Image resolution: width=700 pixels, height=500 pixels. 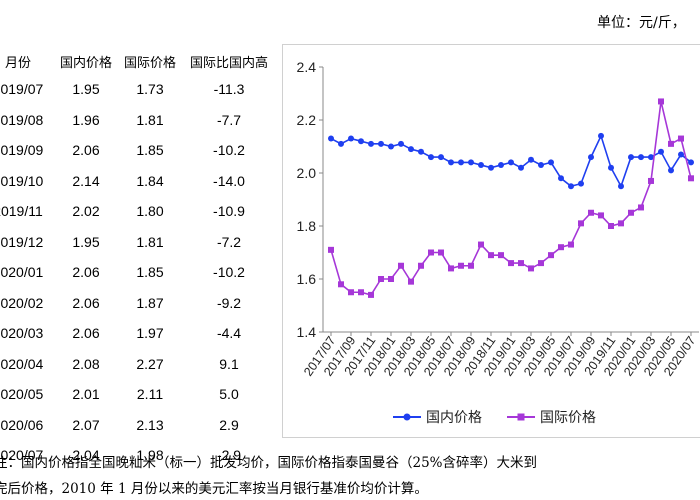 What do you see at coordinates (150, 424) in the screenshot?
I see `cell-international: 2.13` at bounding box center [150, 424].